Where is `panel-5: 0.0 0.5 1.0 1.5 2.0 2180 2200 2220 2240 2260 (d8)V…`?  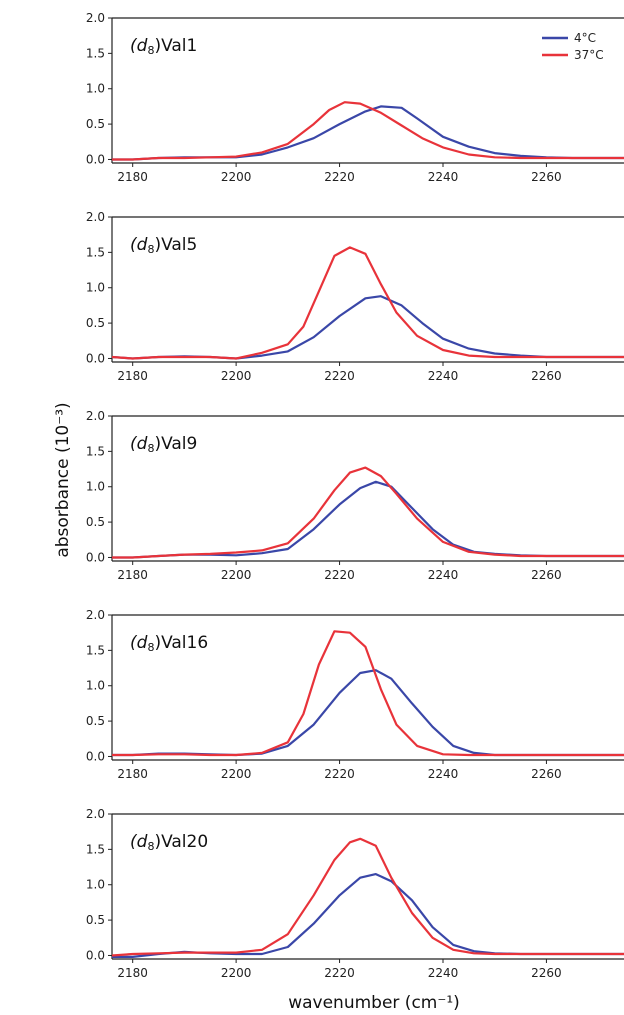
panel-5: 0.0 0.5 1.0 1.5 2.0 2180 2200 2220 2240 2260 (d8)V… is located at coordinates (355, 893).